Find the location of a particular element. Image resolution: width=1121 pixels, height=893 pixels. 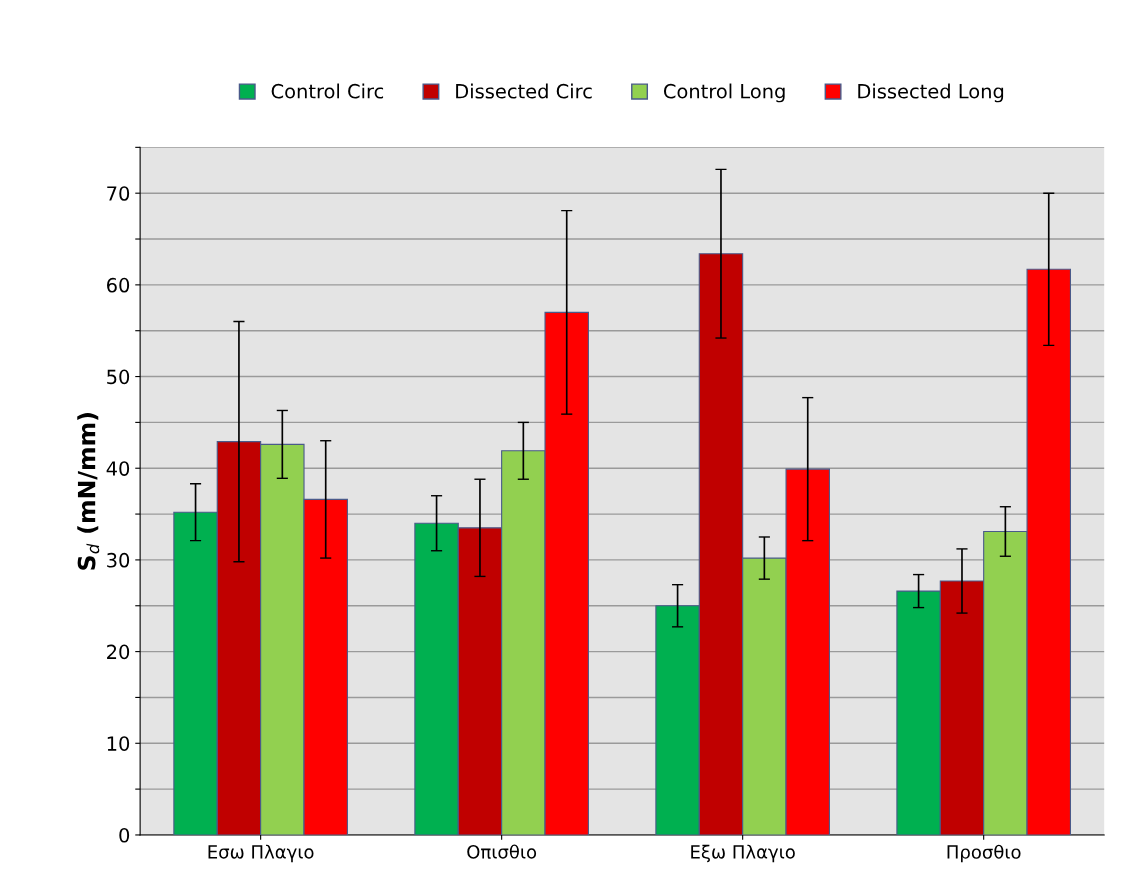

y-tick-label: 0 is located at coordinates (124, 835).